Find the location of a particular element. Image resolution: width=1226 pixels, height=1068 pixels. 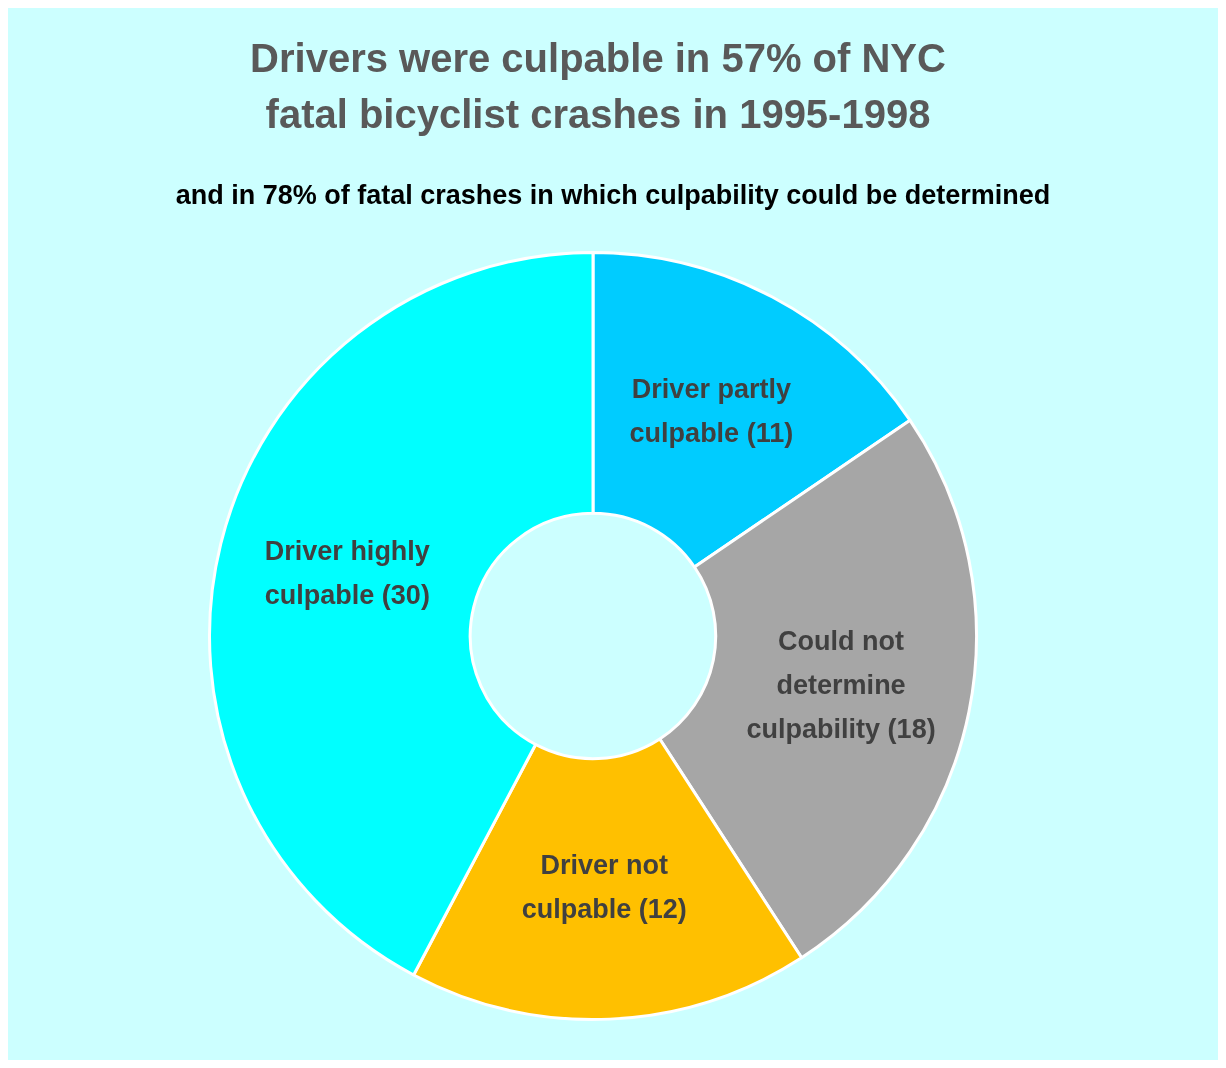

slice-label: Driver highly culpable (30) is located at coordinates (347, 573).